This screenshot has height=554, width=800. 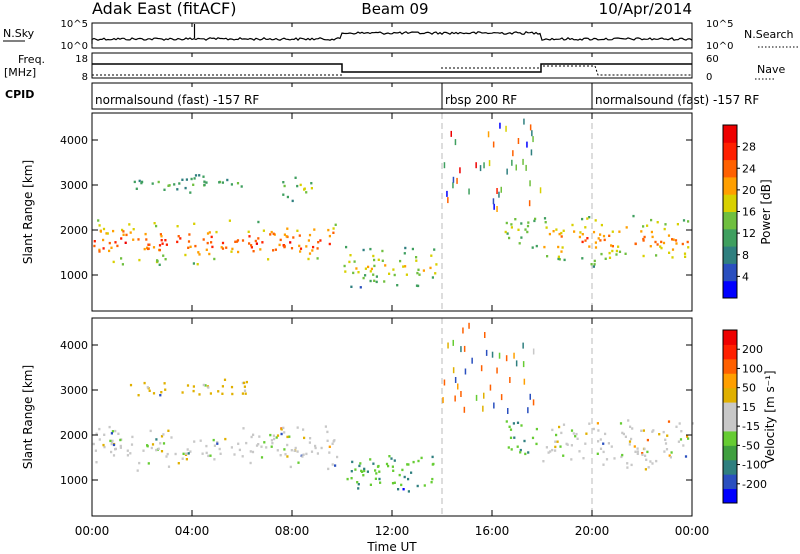 What do you see at coordinates (74, 345) in the screenshot?
I see `y-tick-label: 4000` at bounding box center [74, 345].